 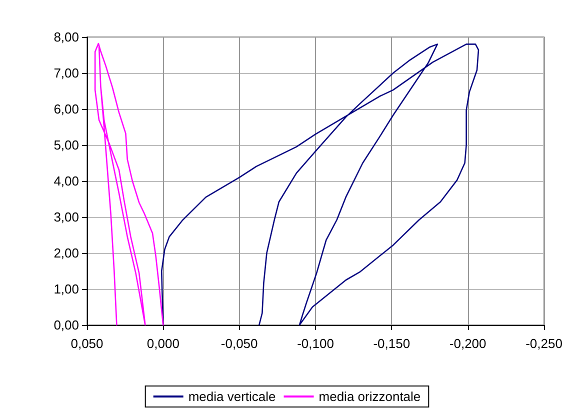 I want to click on y-tick-label: 8,00, so click(x=66, y=37).